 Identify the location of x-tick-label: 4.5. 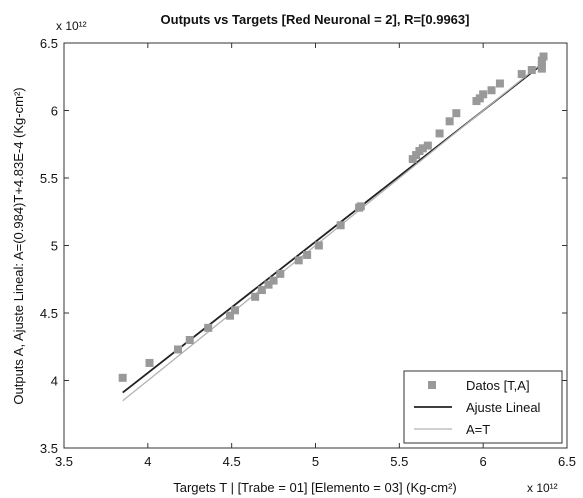
(232, 461).